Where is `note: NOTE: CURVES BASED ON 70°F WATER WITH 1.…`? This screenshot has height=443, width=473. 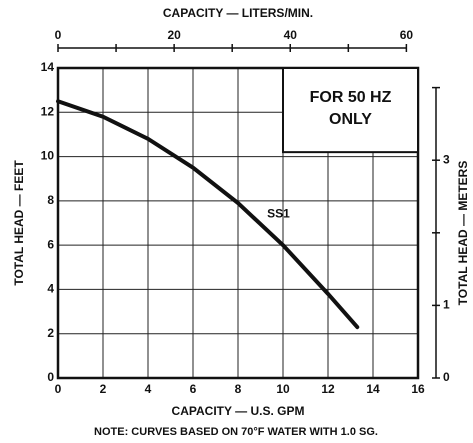 note: NOTE: CURVES BASED ON 70°F WATER WITH 1.… is located at coordinates (236, 432).